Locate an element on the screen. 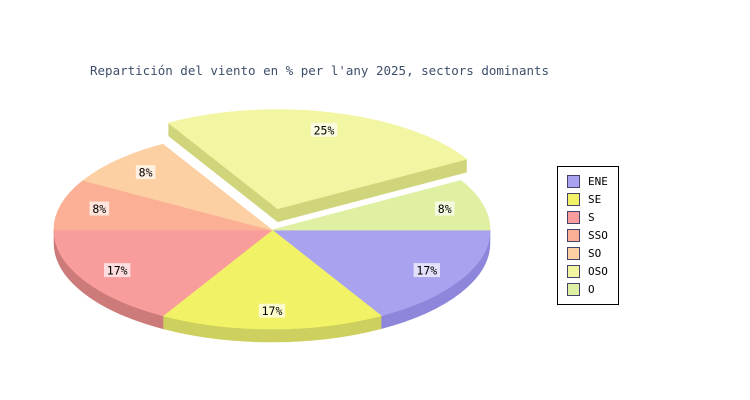 The width and height of the screenshot is (750, 400). pie-slice-S is located at coordinates (163, 273).